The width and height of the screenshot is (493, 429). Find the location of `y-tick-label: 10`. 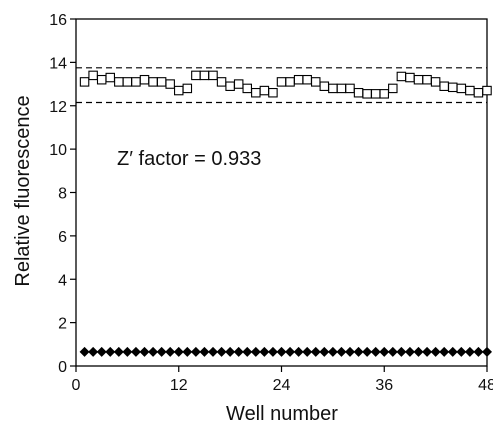

y-tick-label: 10 is located at coordinates (58, 150).